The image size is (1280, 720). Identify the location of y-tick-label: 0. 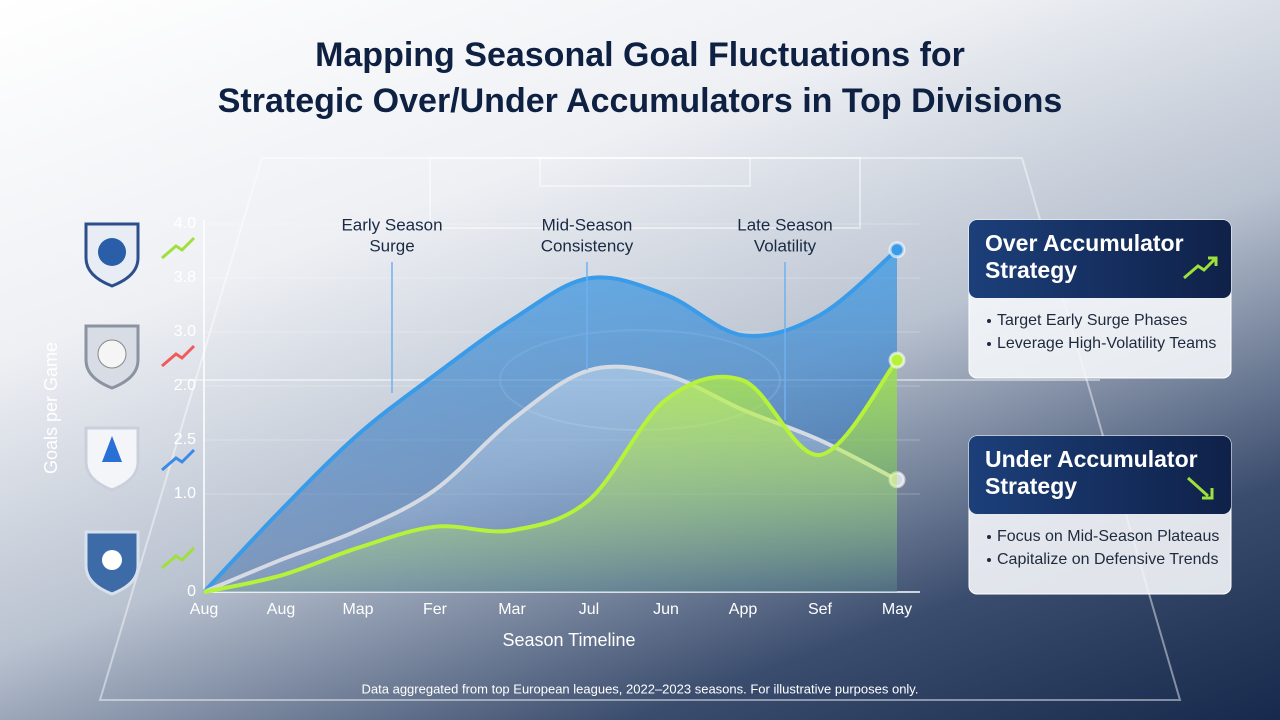
(191, 591).